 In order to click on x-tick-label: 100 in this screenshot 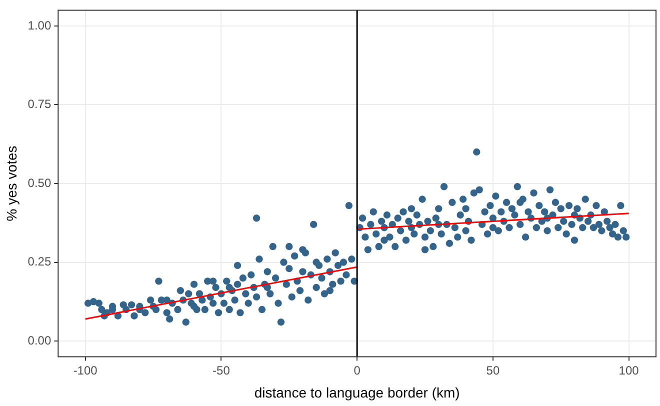, I will do `click(629, 370)`.